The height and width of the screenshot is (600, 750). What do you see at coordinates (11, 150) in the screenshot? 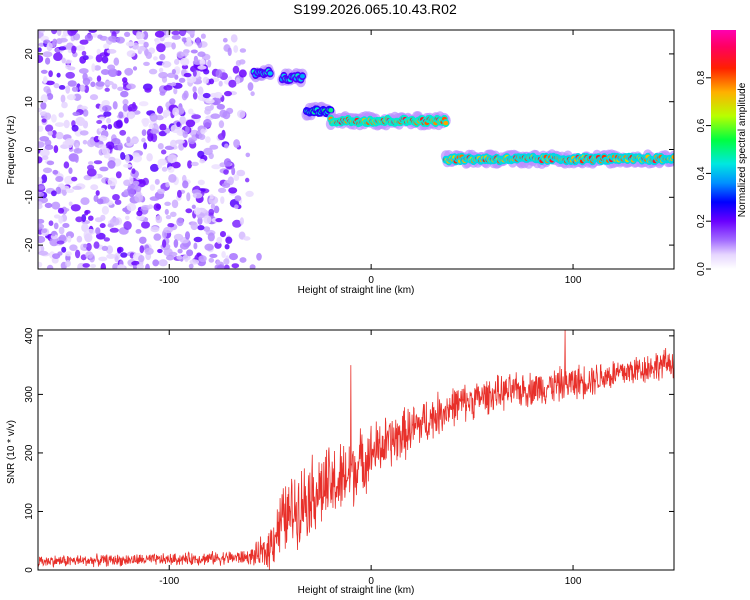
I see `spectrogram-ylabel: Frequency (Hz)` at bounding box center [11, 150].